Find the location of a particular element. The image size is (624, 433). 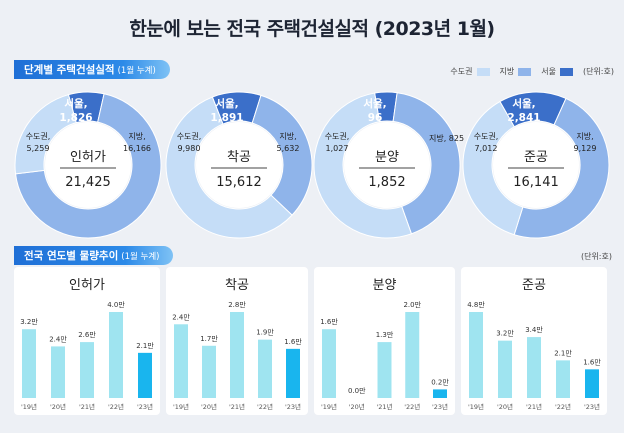

legend-swatch-capital is located at coordinates (483, 71).